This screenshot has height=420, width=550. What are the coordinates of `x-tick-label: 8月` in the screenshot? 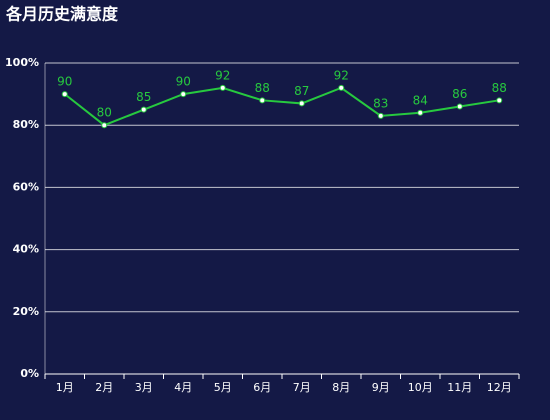 It's located at (341, 387).